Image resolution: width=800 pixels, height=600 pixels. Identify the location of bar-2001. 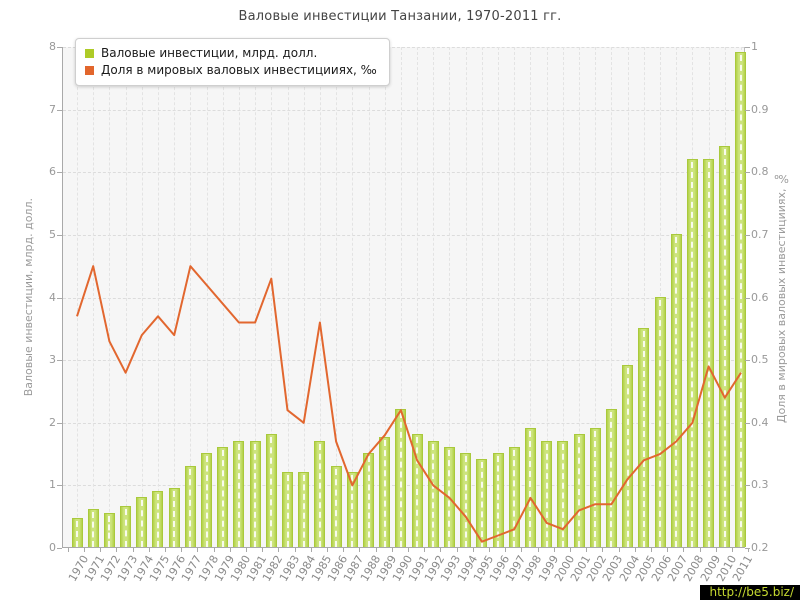
(579, 490).